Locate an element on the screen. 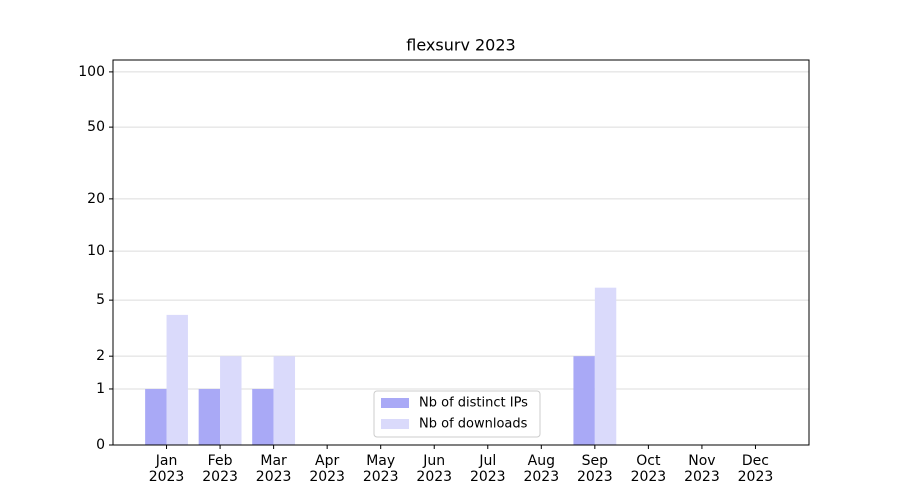 This screenshot has width=900, height=500. x-tick-label: Jul 2023 is located at coordinates (488, 469).